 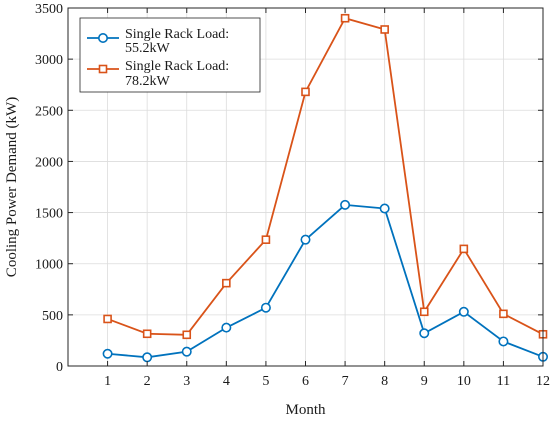 I want to click on legend-box, so click(x=170, y=55).